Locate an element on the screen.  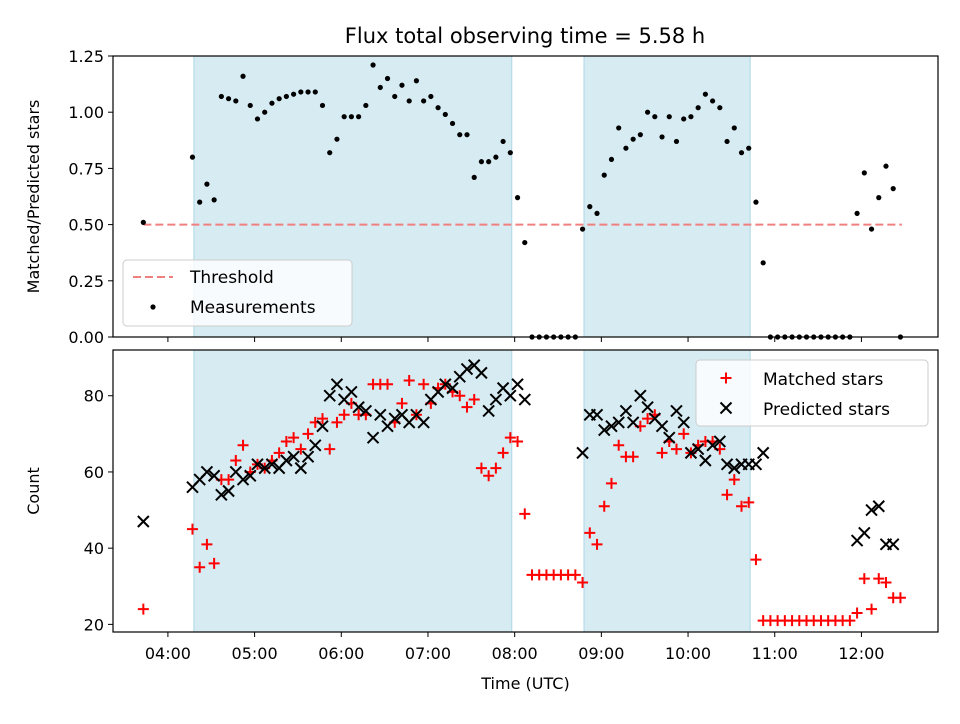
legend-measurements-label: Measurements is located at coordinates (253, 308).